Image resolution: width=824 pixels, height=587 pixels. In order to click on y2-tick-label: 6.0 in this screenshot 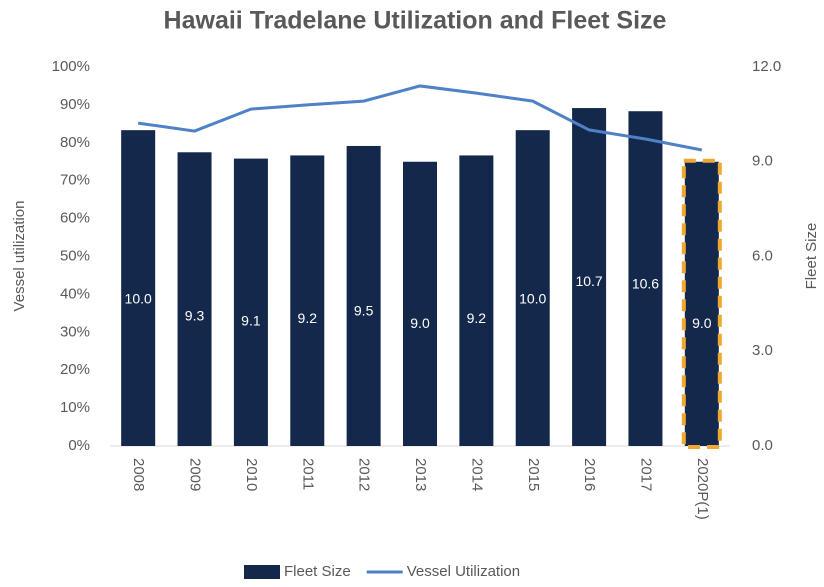, I will do `click(762, 255)`.